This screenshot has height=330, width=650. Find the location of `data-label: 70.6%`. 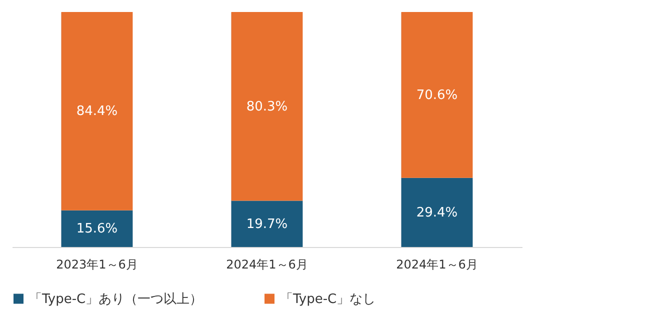

data-label: 70.6% is located at coordinates (437, 95).